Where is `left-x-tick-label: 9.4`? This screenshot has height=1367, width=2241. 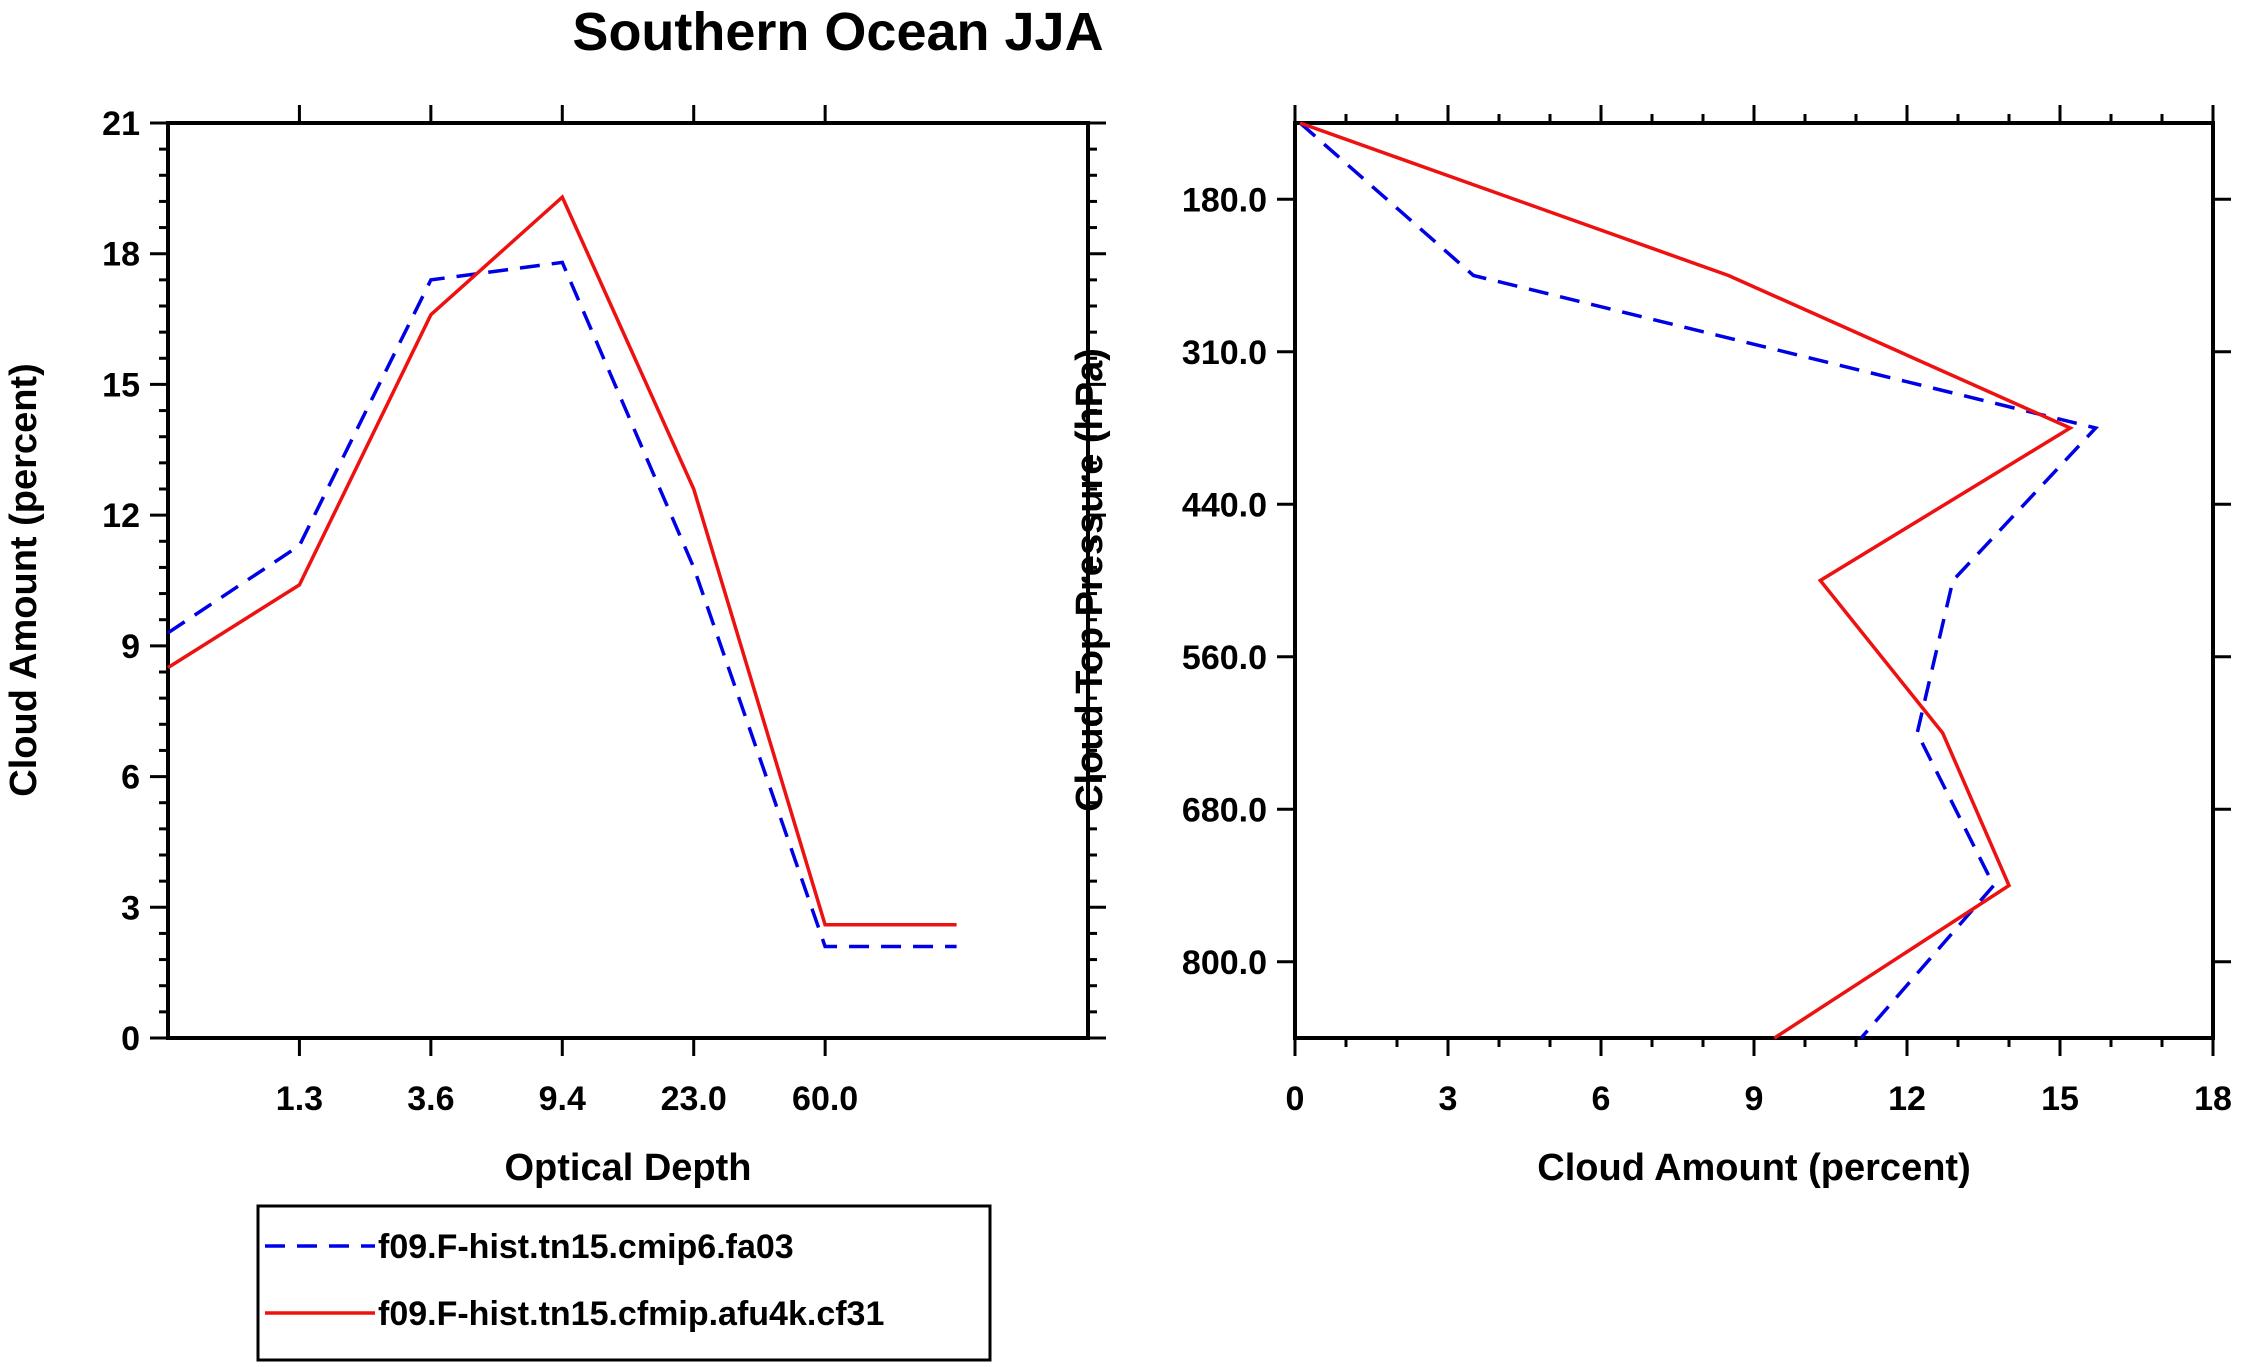
left-x-tick-label: 9.4 is located at coordinates (562, 1099).